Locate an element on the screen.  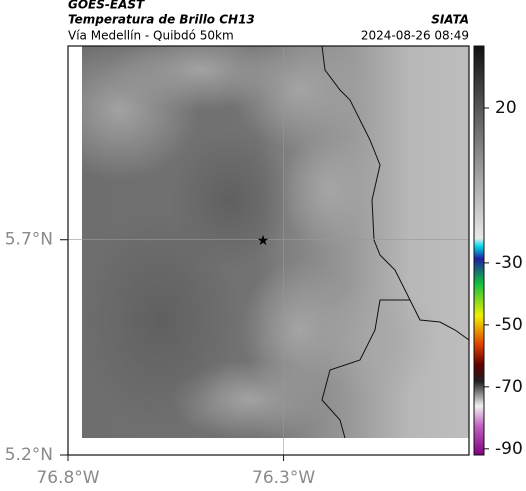
agency: SIATA is located at coordinates (450, 20).